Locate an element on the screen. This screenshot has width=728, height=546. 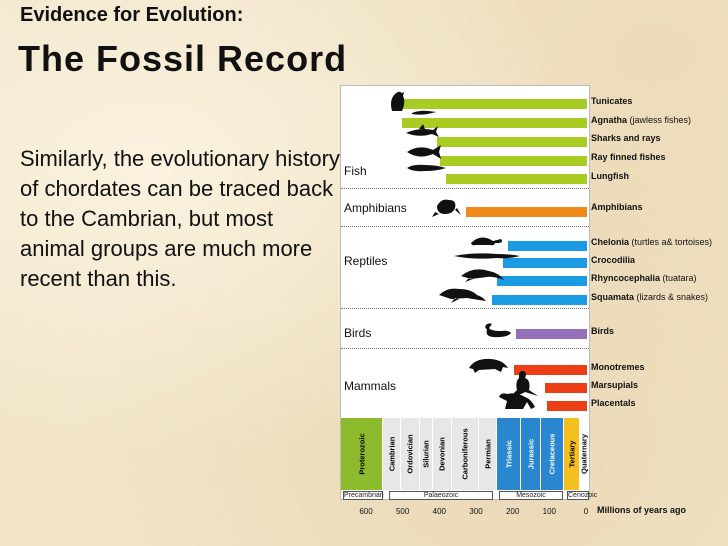
tunicate-icon is located at coordinates (398, 101).